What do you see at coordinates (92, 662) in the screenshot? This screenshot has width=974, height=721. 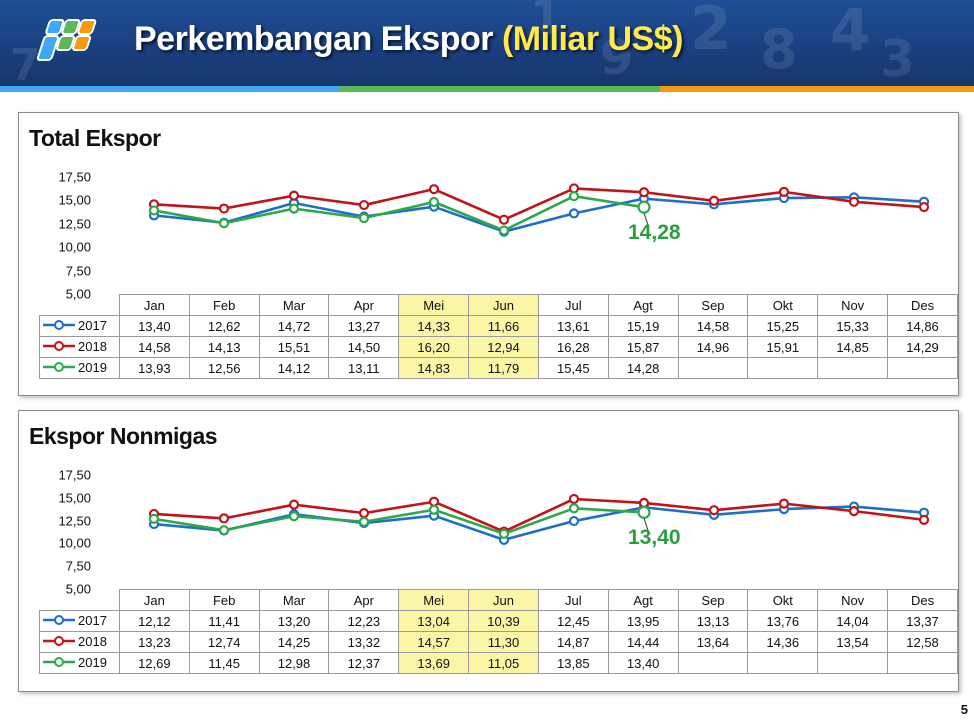 I see `legend-label: 2019` at bounding box center [92, 662].